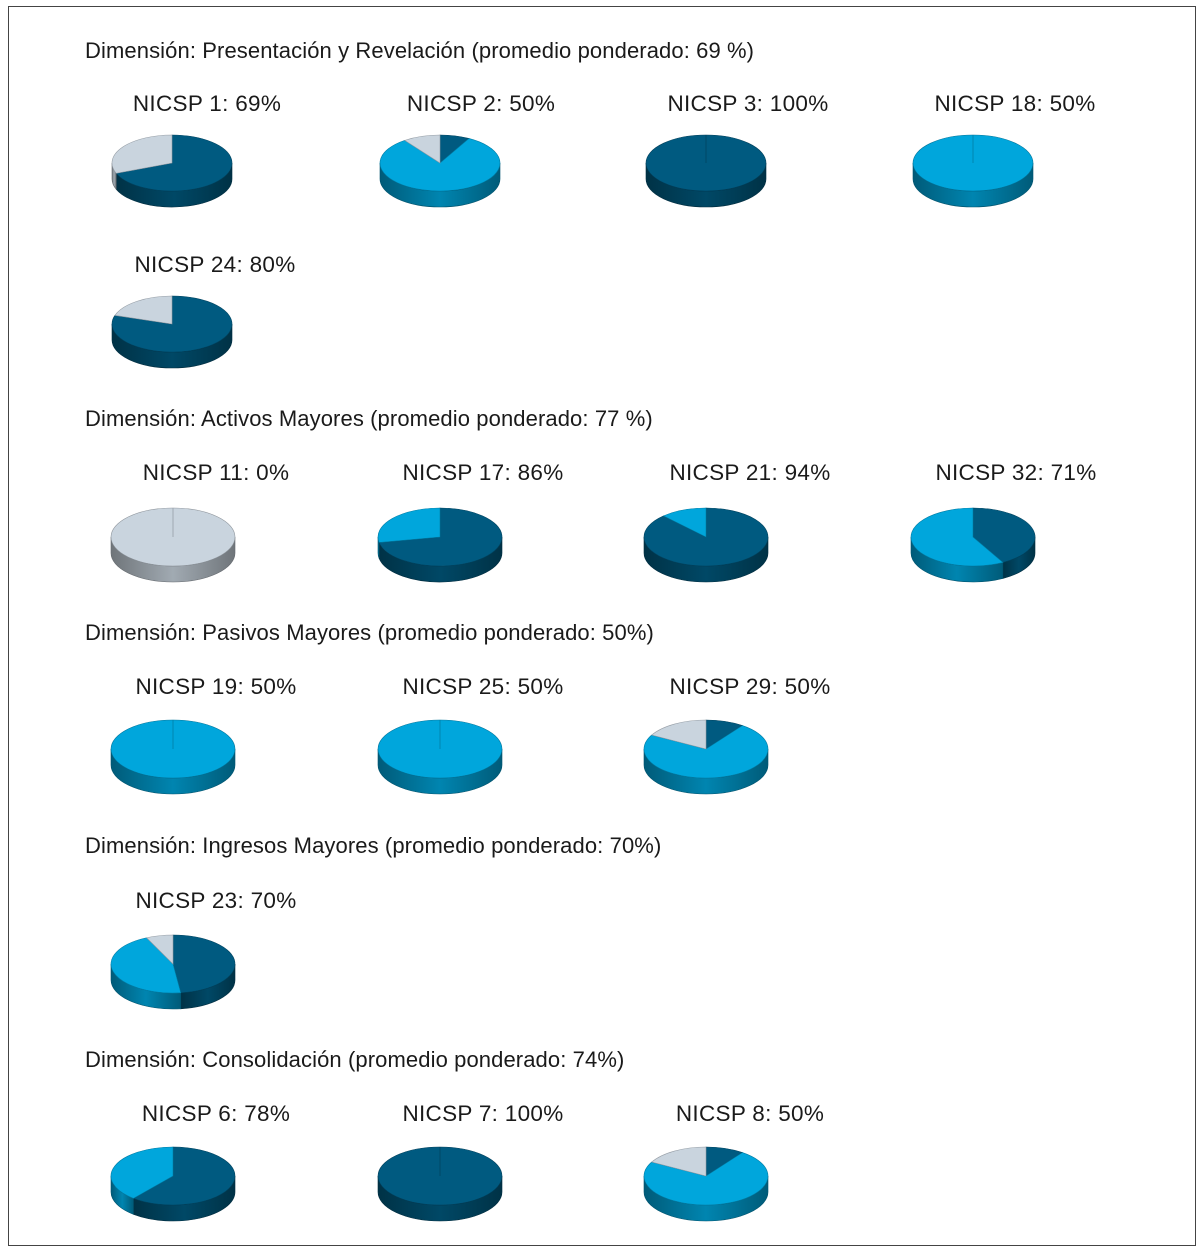 This screenshot has width=1200, height=1246. Describe the element at coordinates (483, 1113) in the screenshot. I see `pie-label-nicsp-7: NICSP 7: 100%` at that location.